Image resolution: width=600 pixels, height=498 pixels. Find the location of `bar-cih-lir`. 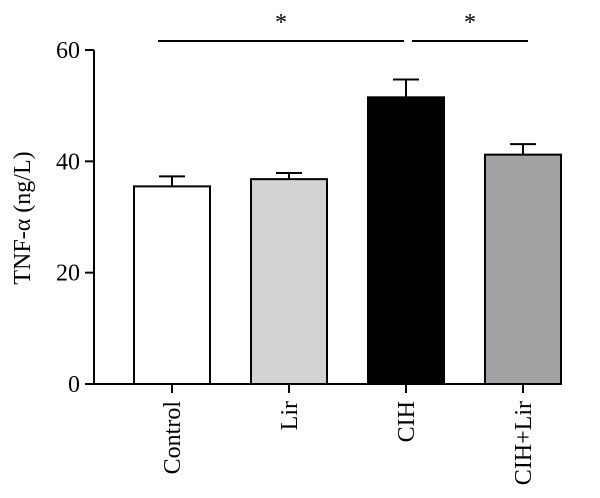

bar-cih-lir is located at coordinates (523, 269).